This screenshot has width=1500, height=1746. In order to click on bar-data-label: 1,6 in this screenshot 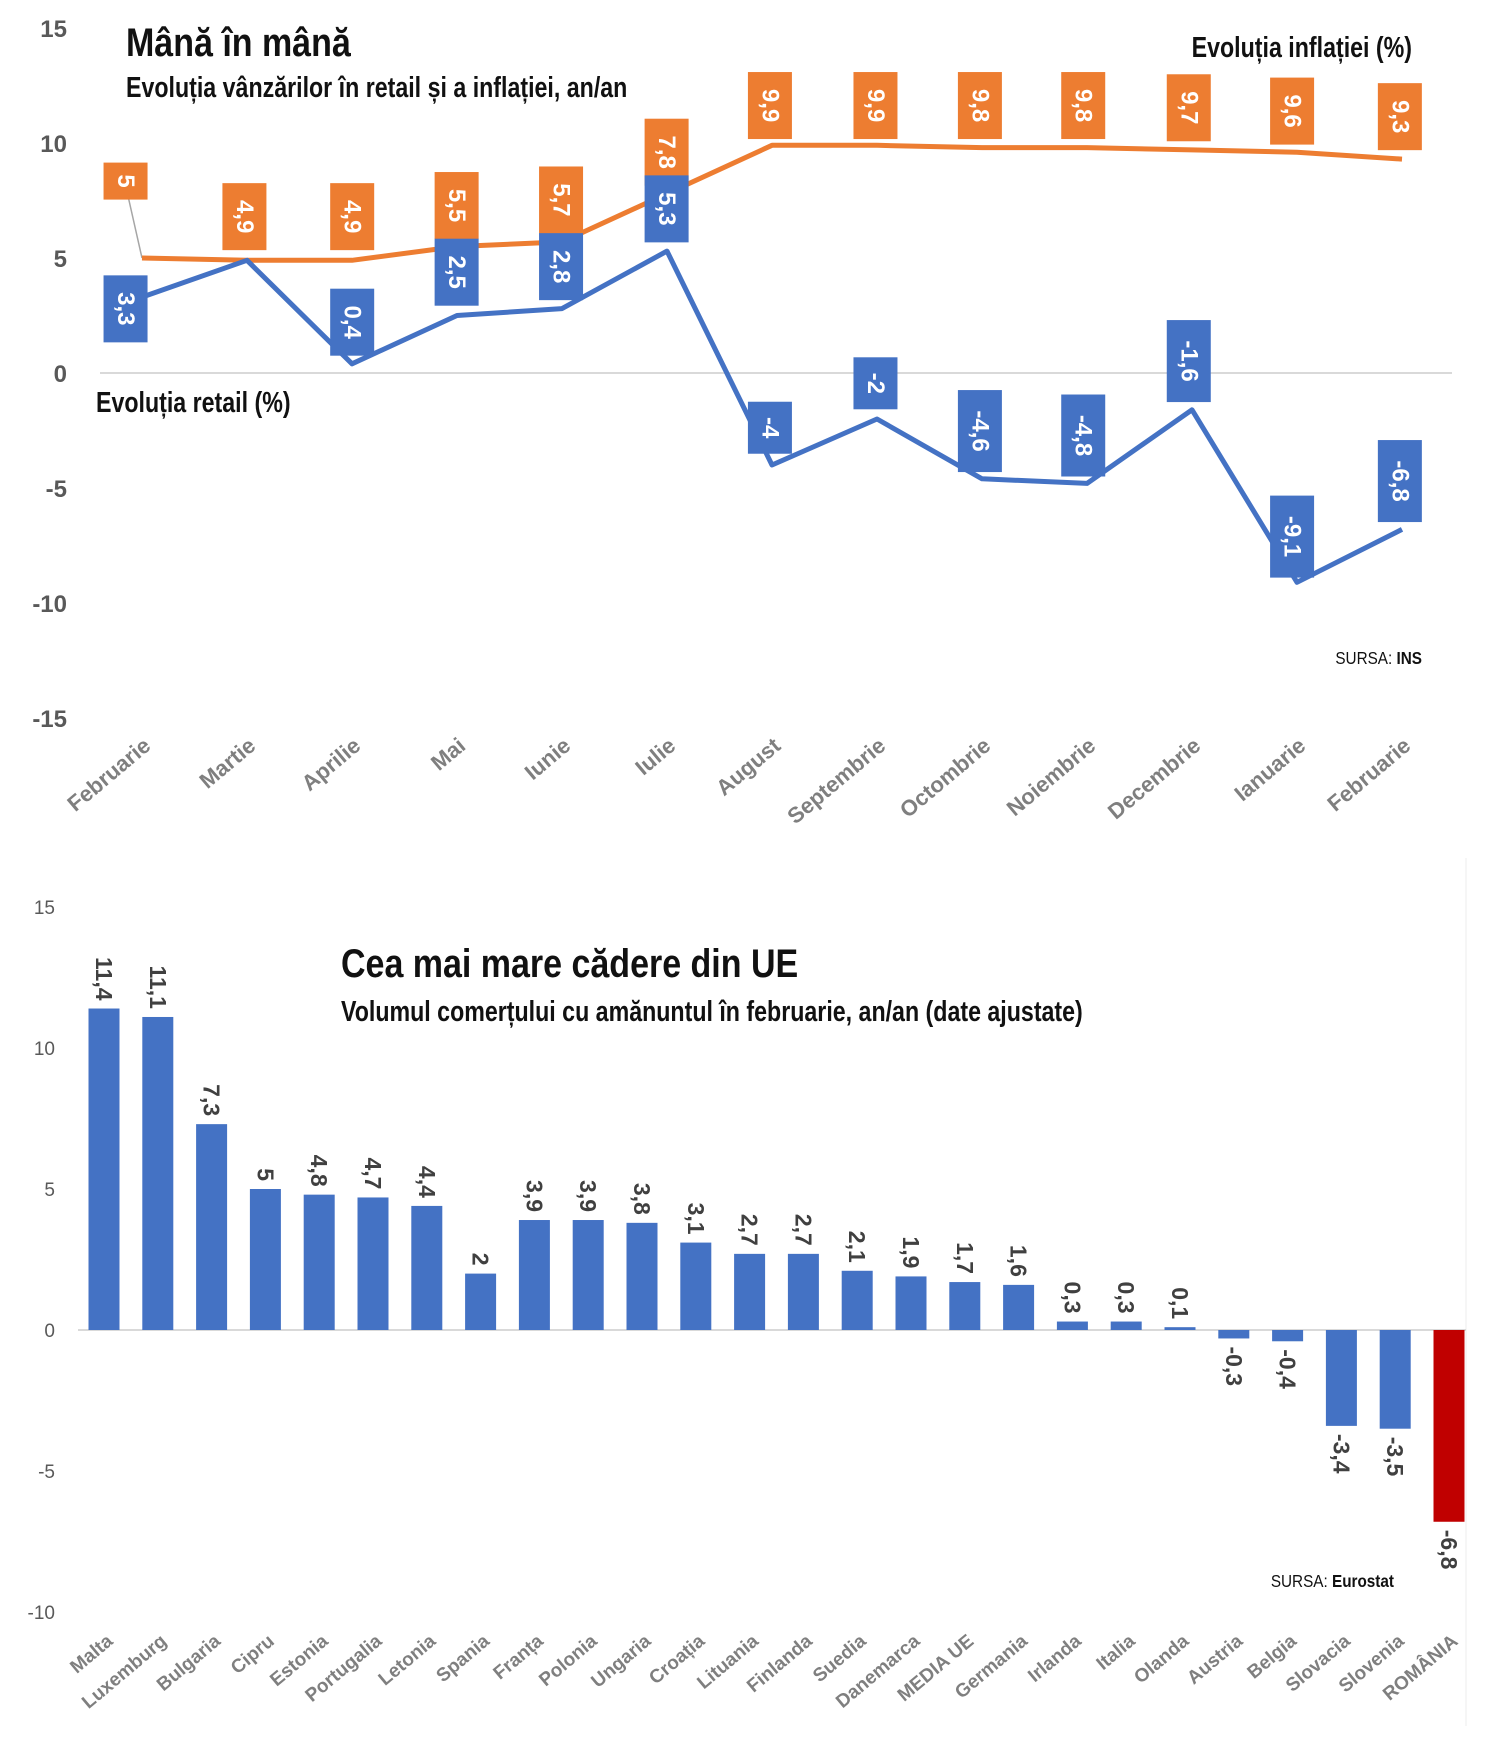, I will do `click(1019, 1261)`.